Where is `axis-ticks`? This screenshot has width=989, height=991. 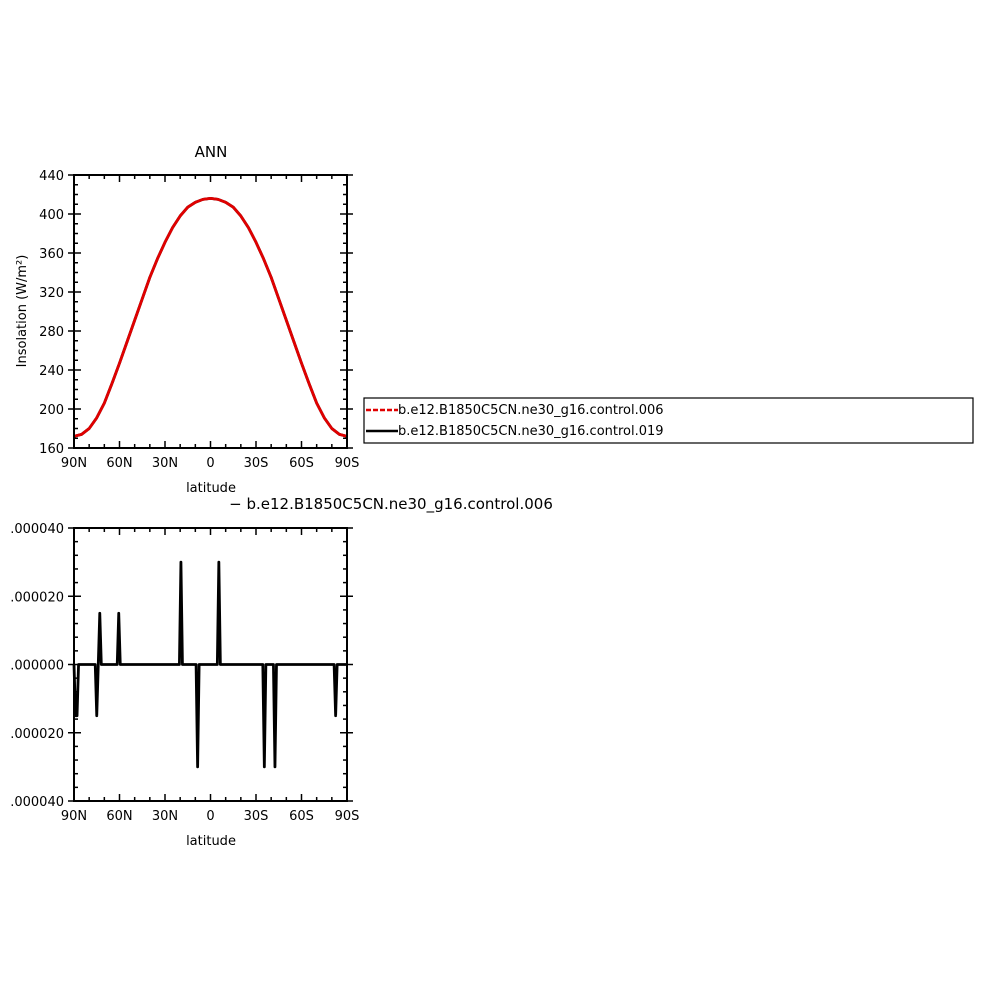 axis-ticks is located at coordinates (210, 311).